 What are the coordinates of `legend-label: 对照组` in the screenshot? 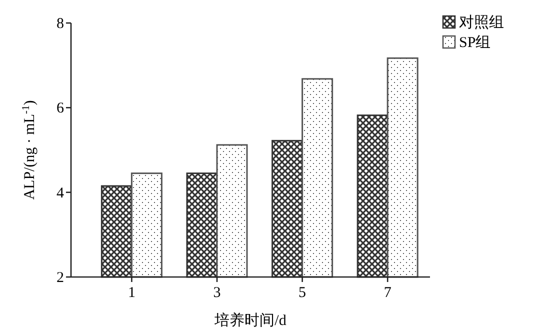 It's located at (481, 22).